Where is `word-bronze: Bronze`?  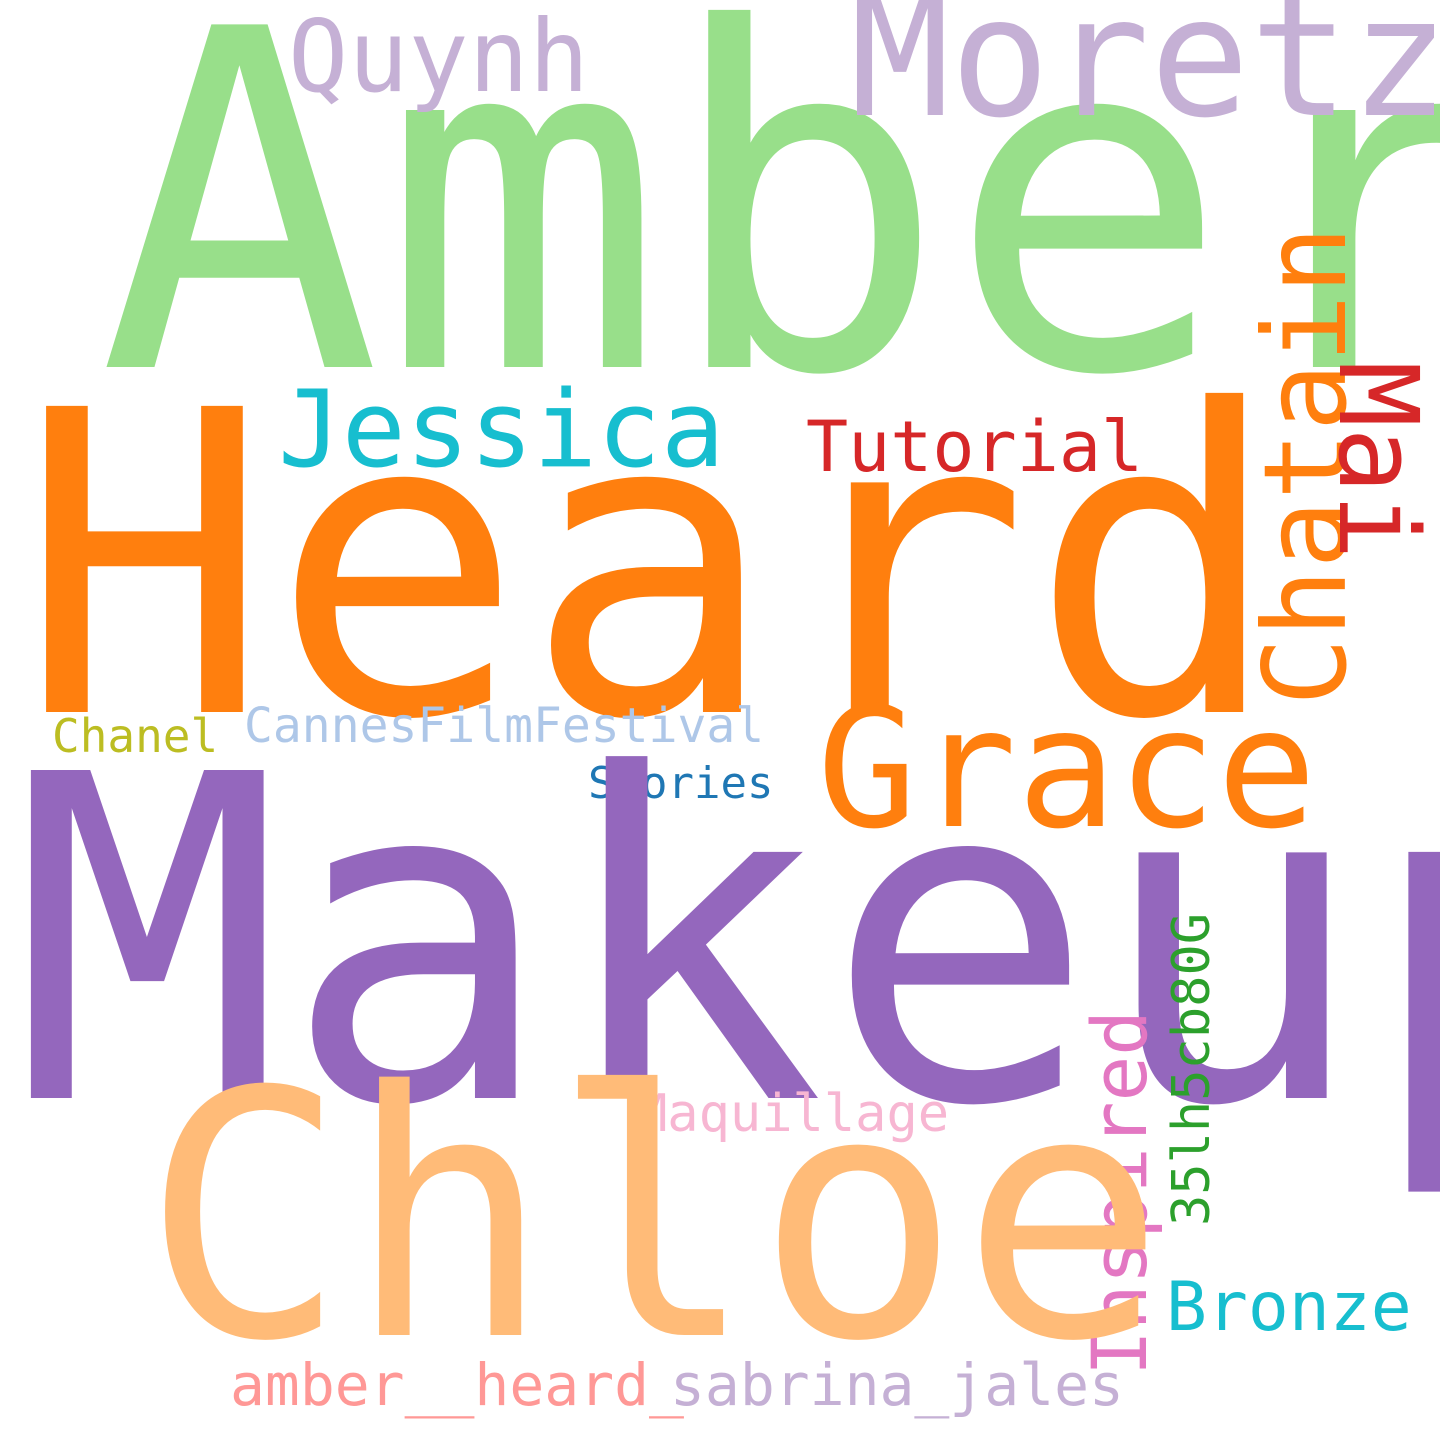
word-bronze: Bronze is located at coordinates (1289, 1307).